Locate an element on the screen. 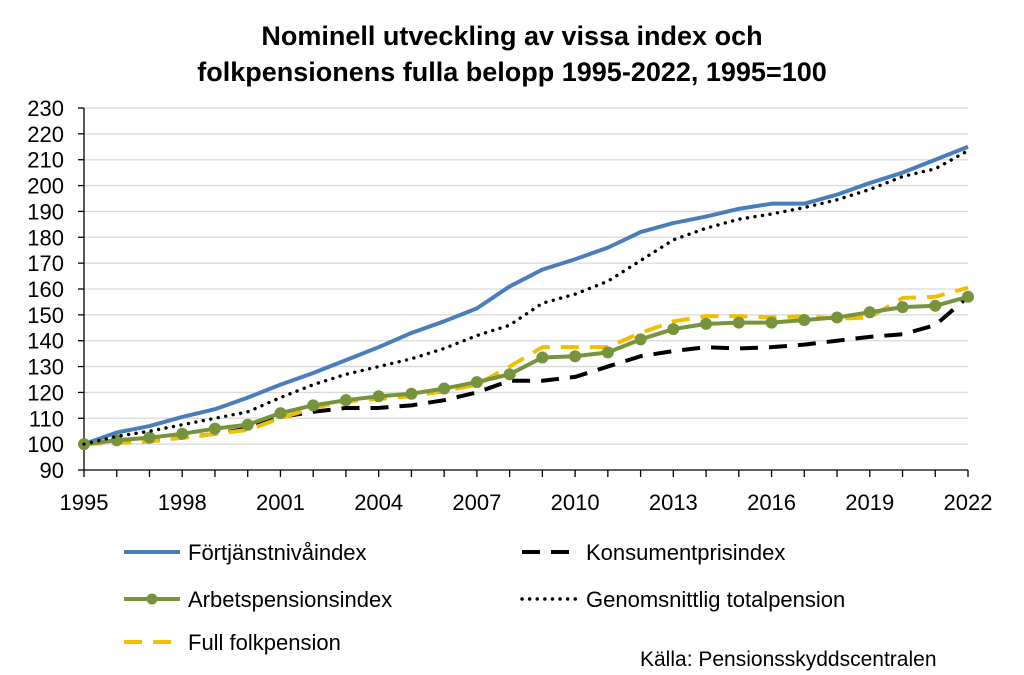 This screenshot has width=1024, height=675. y-tick-label: 200 is located at coordinates (45, 186).